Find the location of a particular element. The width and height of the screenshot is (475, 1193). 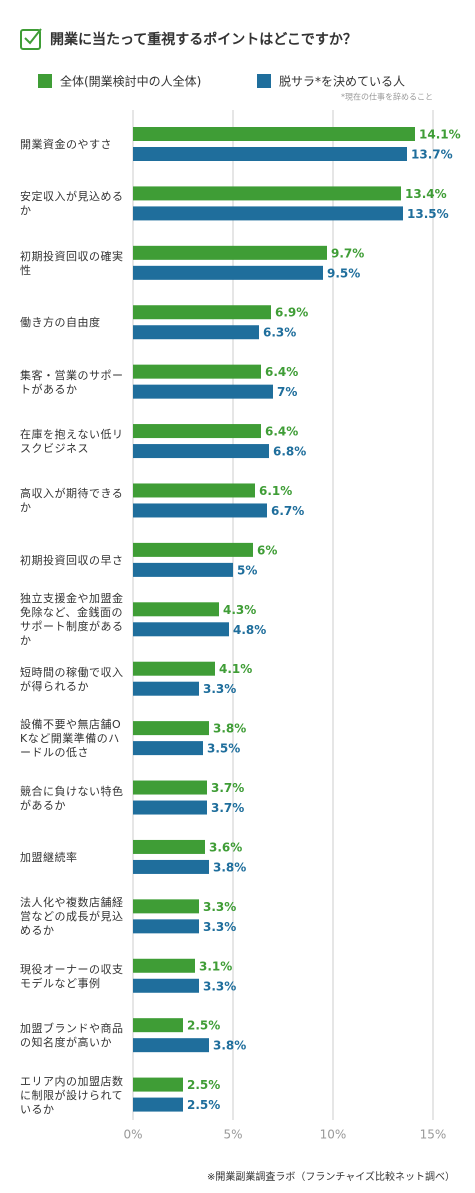

value-label: 13.5% is located at coordinates (428, 214).